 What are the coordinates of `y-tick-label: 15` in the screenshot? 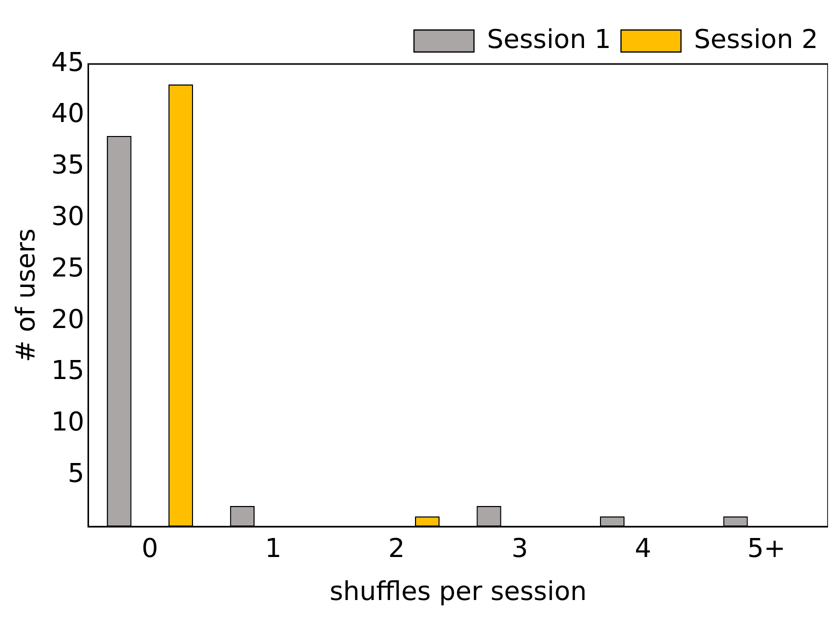 It's located at (67, 371).